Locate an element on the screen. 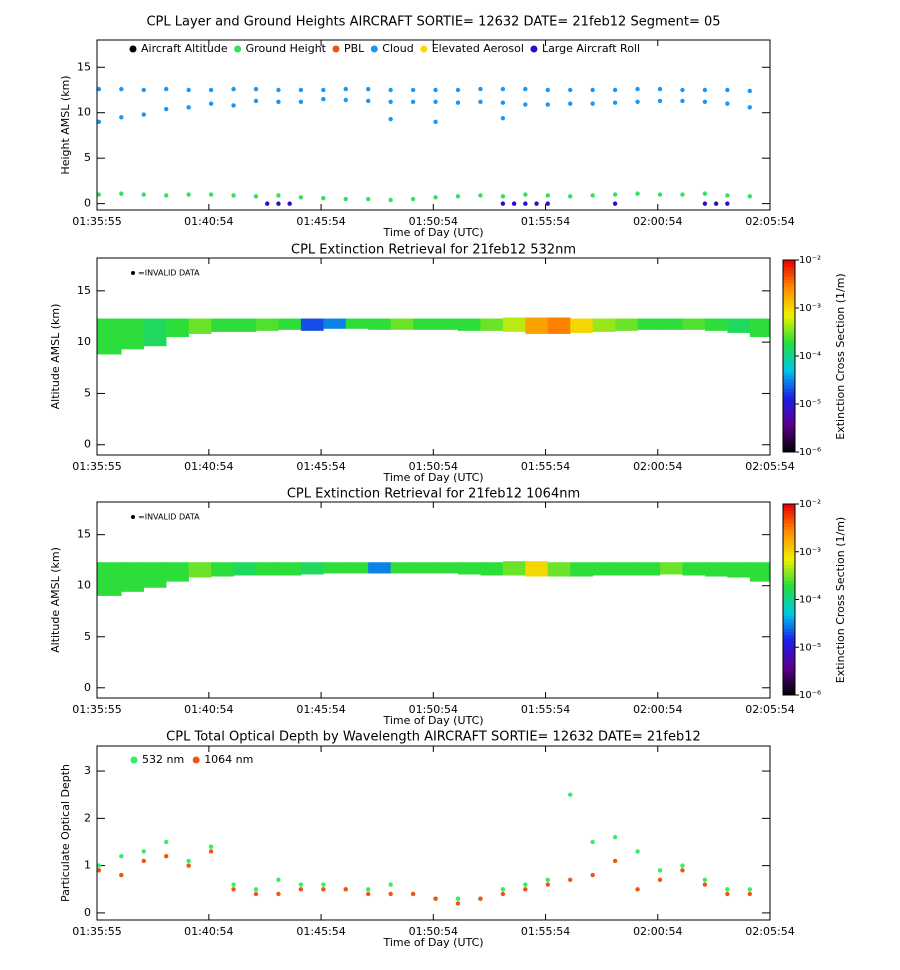 The height and width of the screenshot is (970, 900). y-tick-label: 10 is located at coordinates (84, 341).